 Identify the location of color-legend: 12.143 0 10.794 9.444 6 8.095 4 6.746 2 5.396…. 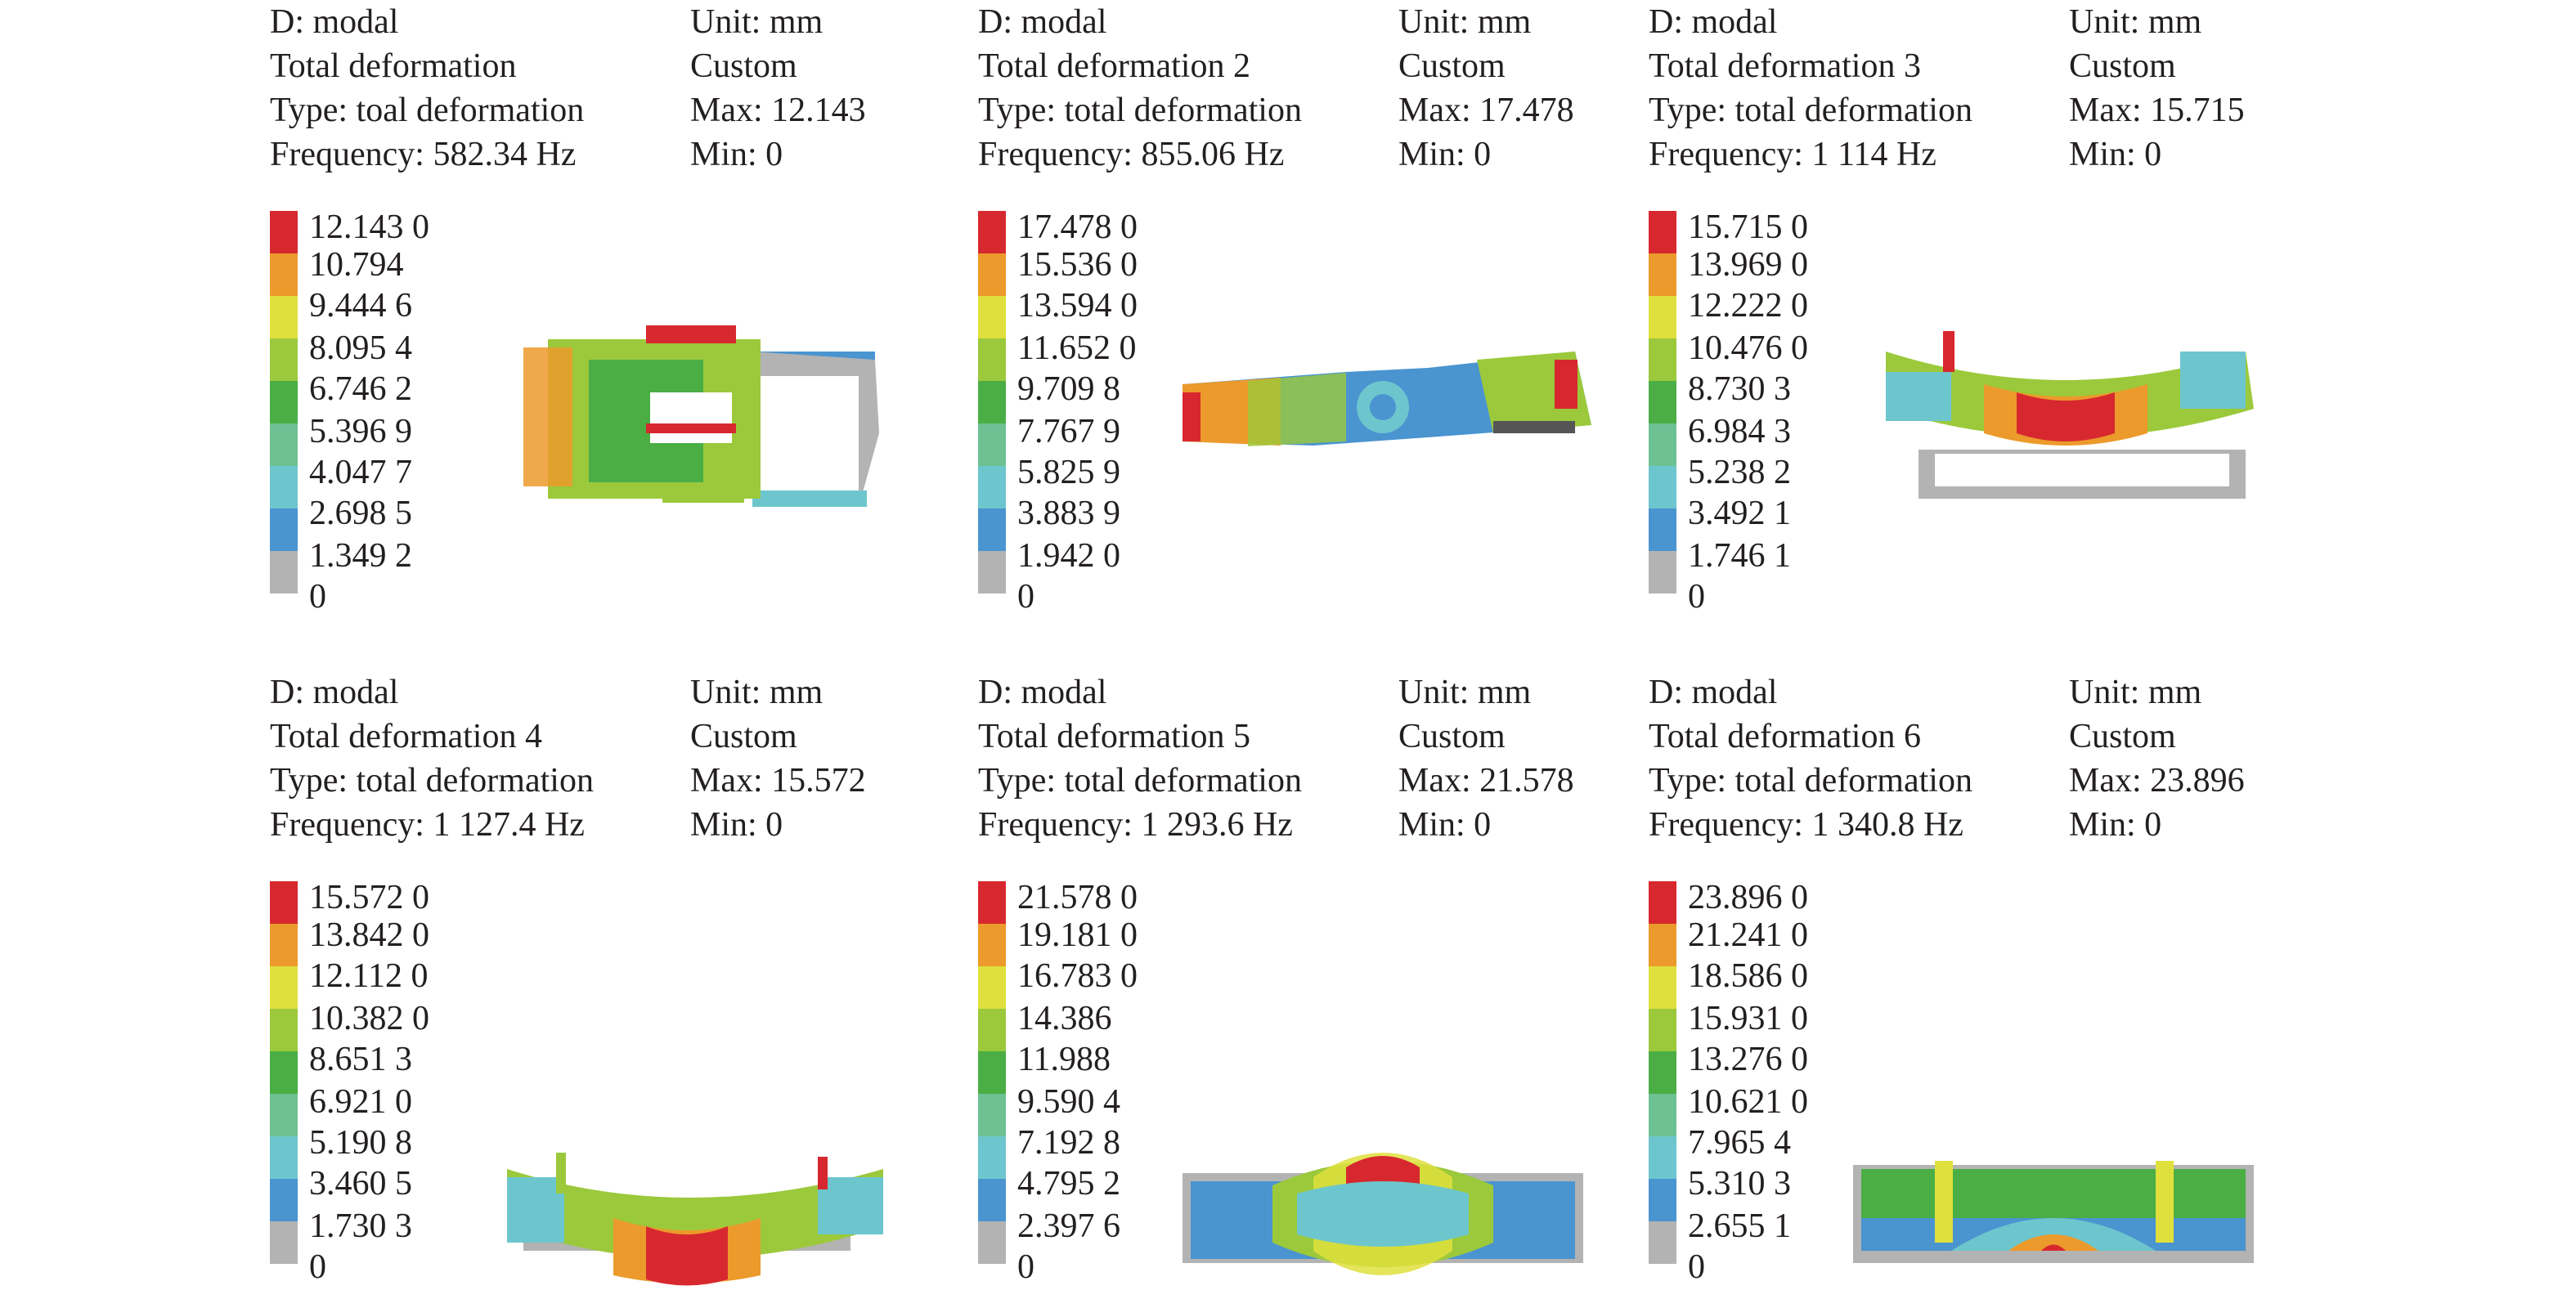
(392, 415).